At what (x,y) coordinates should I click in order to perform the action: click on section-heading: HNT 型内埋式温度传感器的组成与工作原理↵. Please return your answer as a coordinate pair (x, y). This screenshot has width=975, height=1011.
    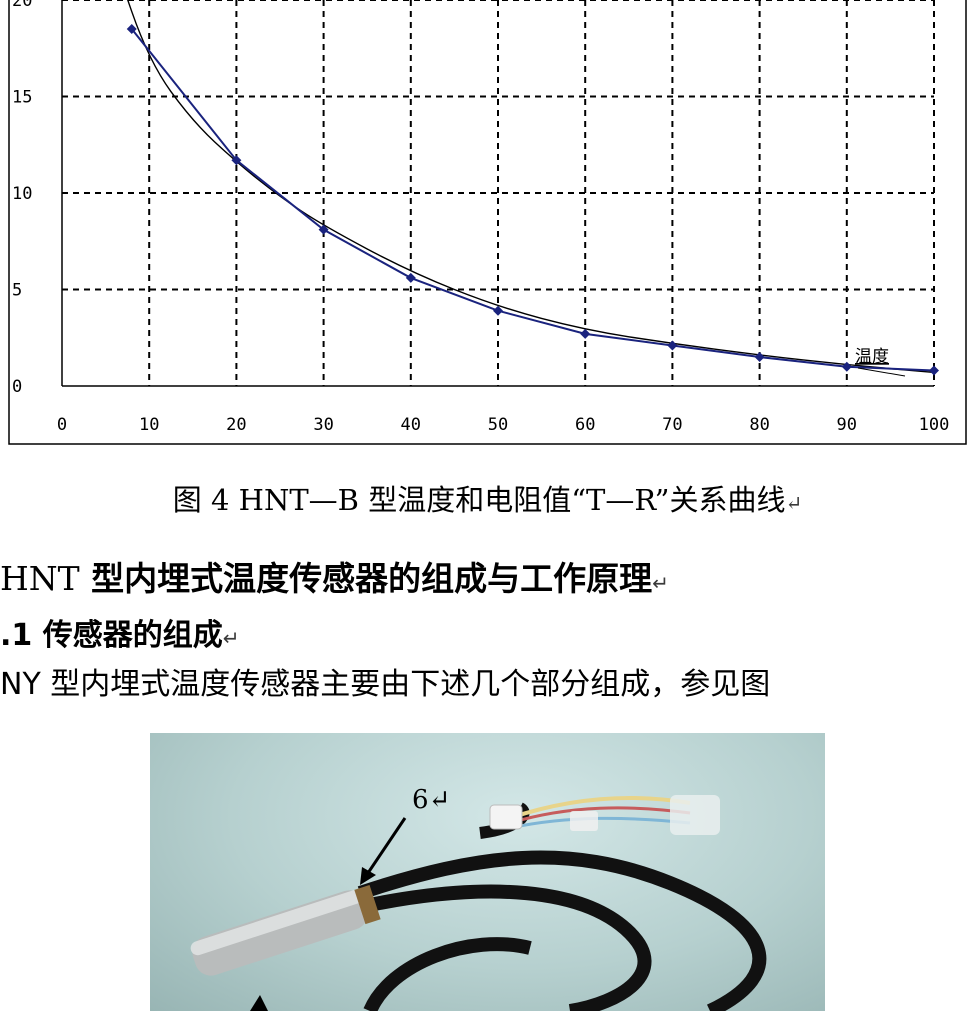
    Looking at the image, I should click on (334, 576).